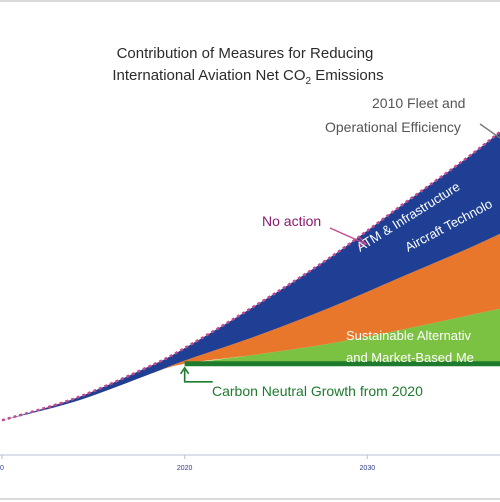 Image resolution: width=500 pixels, height=502 pixels. I want to click on label-fleet-line1: 2010 Fleet and, so click(418, 103).